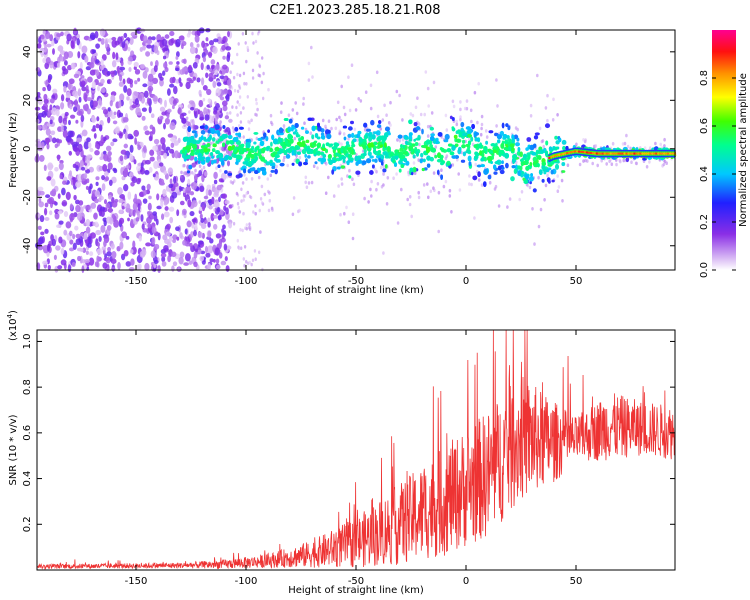 The width and height of the screenshot is (750, 600). I want to click on x-tick-label: 50, so click(576, 581).